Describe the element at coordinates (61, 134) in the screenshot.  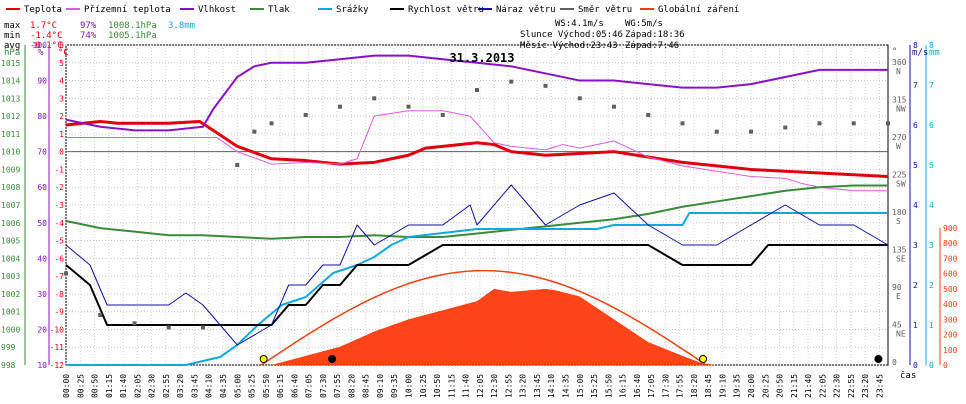
I see `temperature-tick-label: 1` at that location.